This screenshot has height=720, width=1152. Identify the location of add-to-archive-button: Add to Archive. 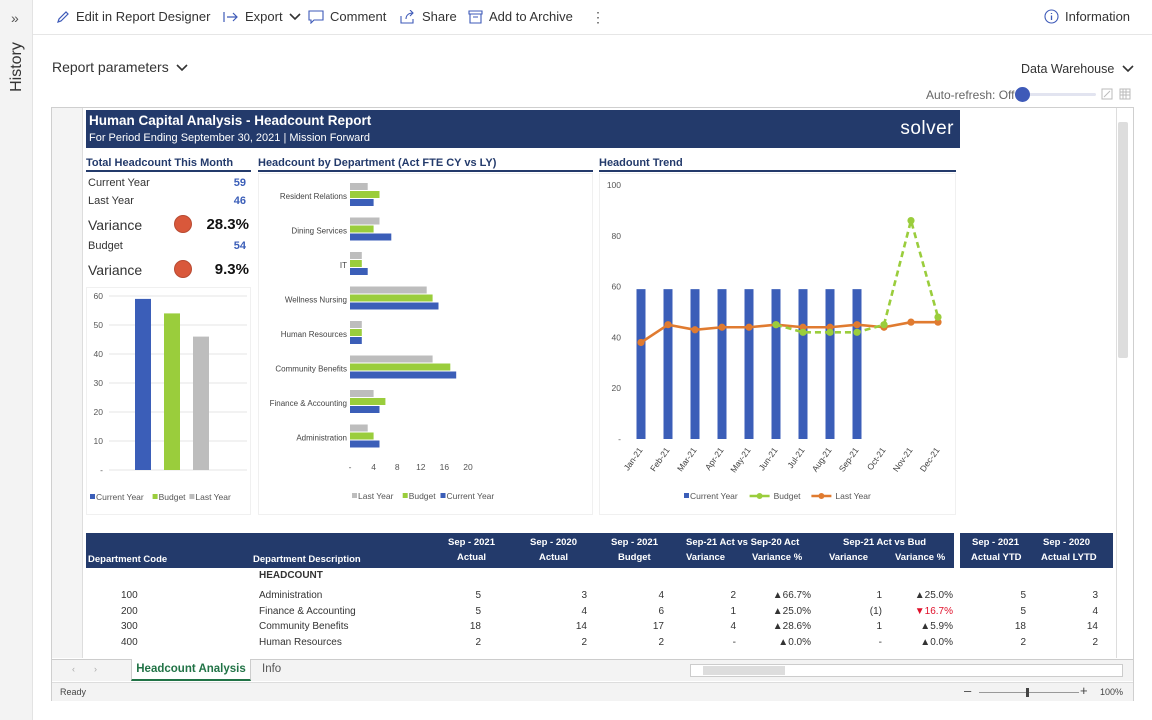
(520, 16).